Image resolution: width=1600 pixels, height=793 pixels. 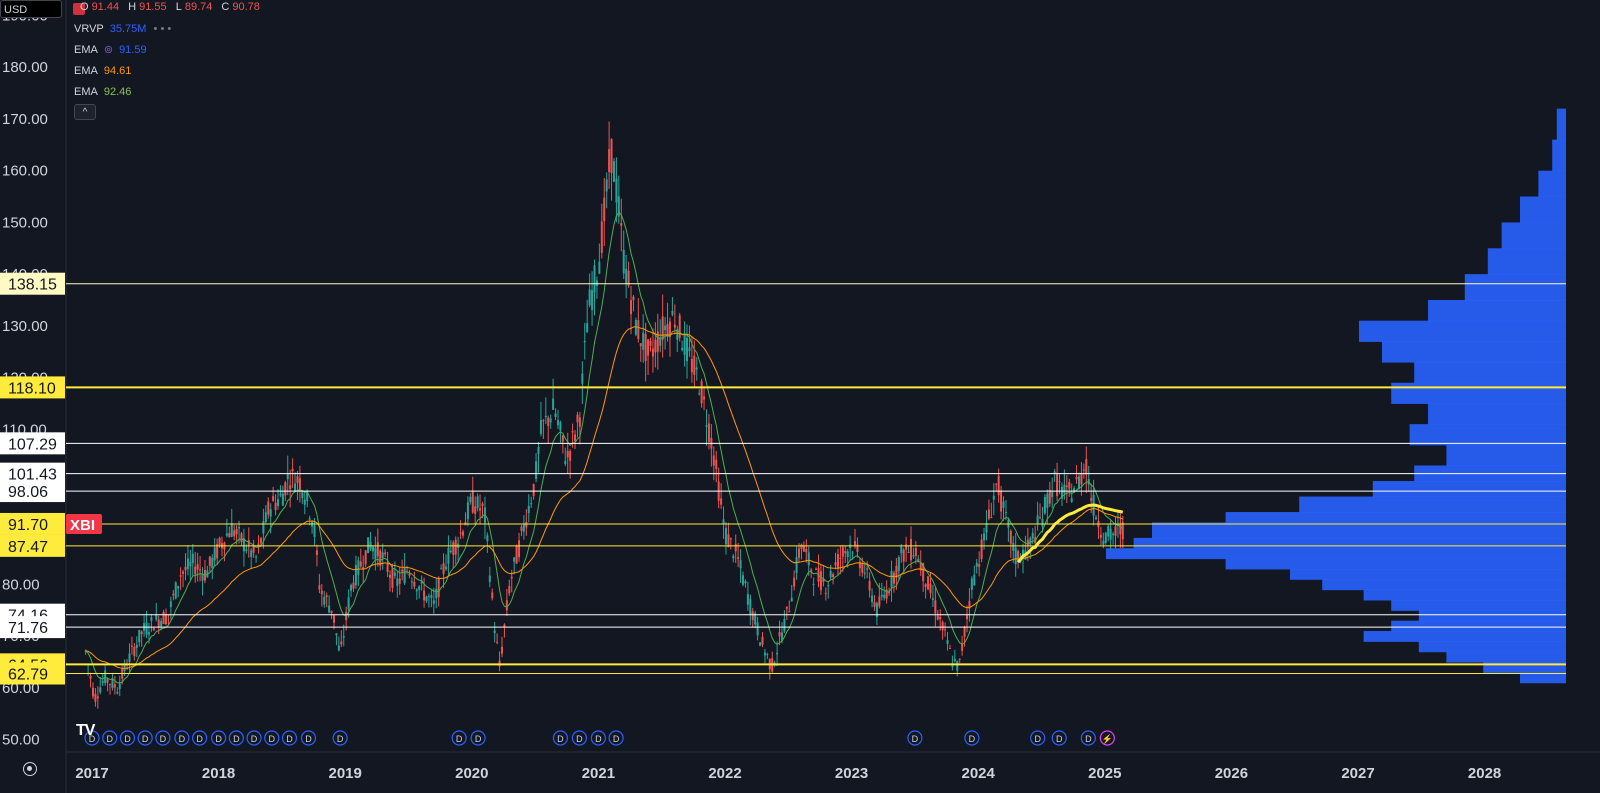 What do you see at coordinates (123, 29) in the screenshot?
I see `legend-vrvp: VRVP 35.75M • • •` at bounding box center [123, 29].